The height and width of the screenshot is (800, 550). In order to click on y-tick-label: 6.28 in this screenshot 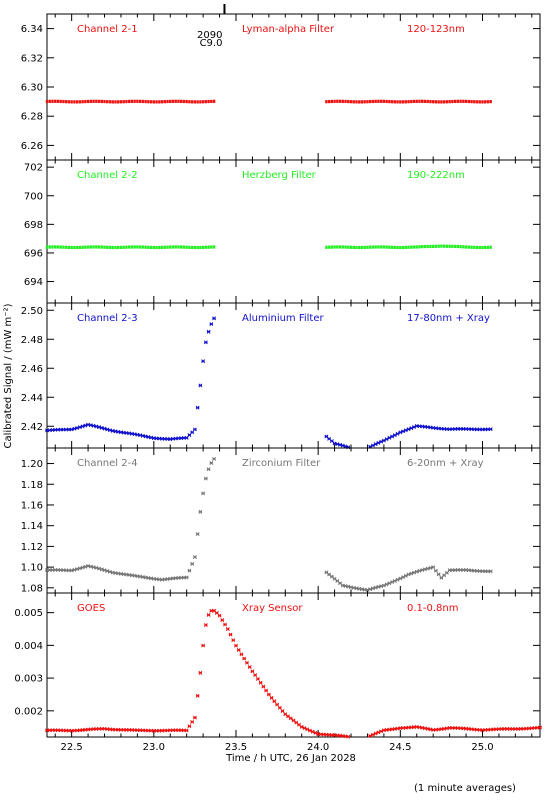, I will do `click(32, 117)`.